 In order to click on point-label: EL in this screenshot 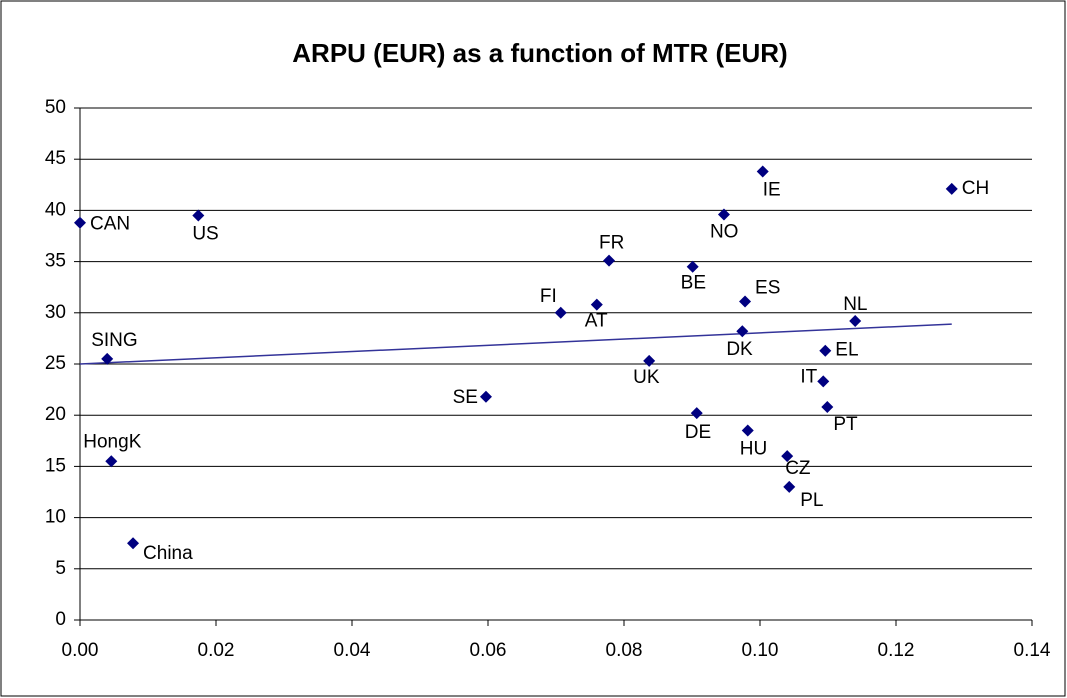, I will do `click(846, 350)`.